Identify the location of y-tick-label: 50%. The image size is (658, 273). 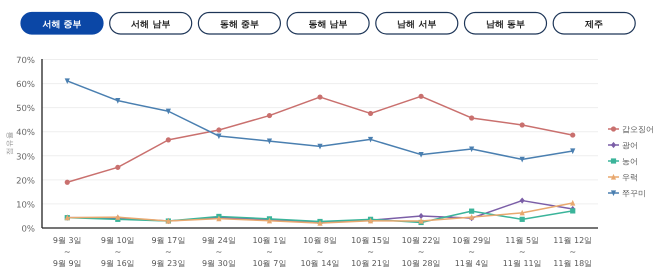
(25, 109).